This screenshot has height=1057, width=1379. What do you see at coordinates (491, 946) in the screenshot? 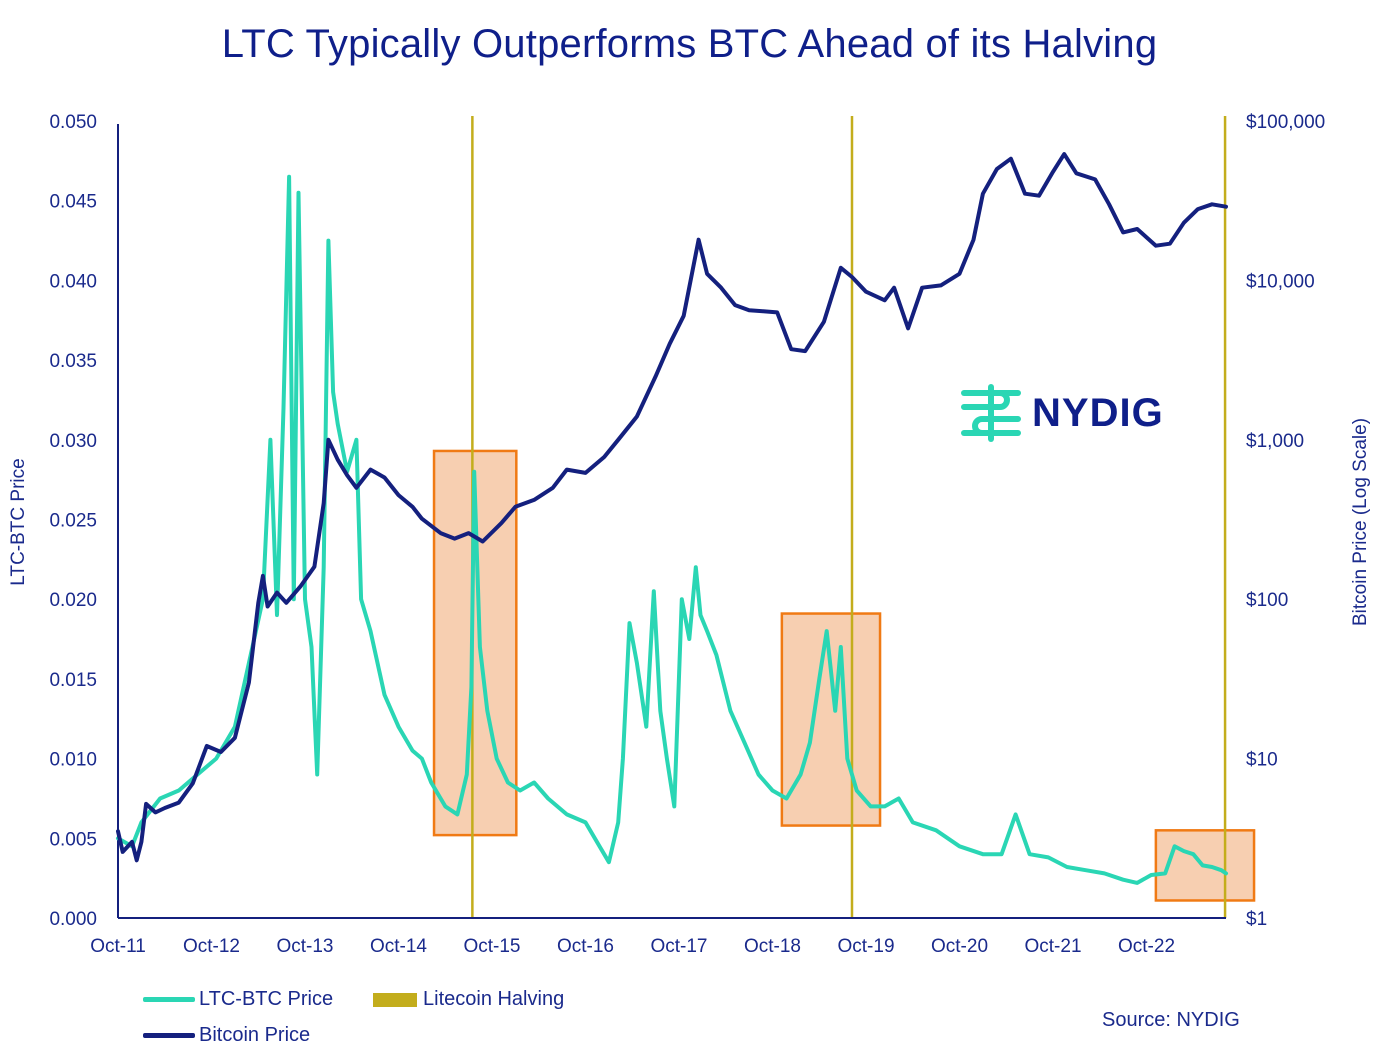
I see `x-tick-label: Oct-15` at bounding box center [491, 946].